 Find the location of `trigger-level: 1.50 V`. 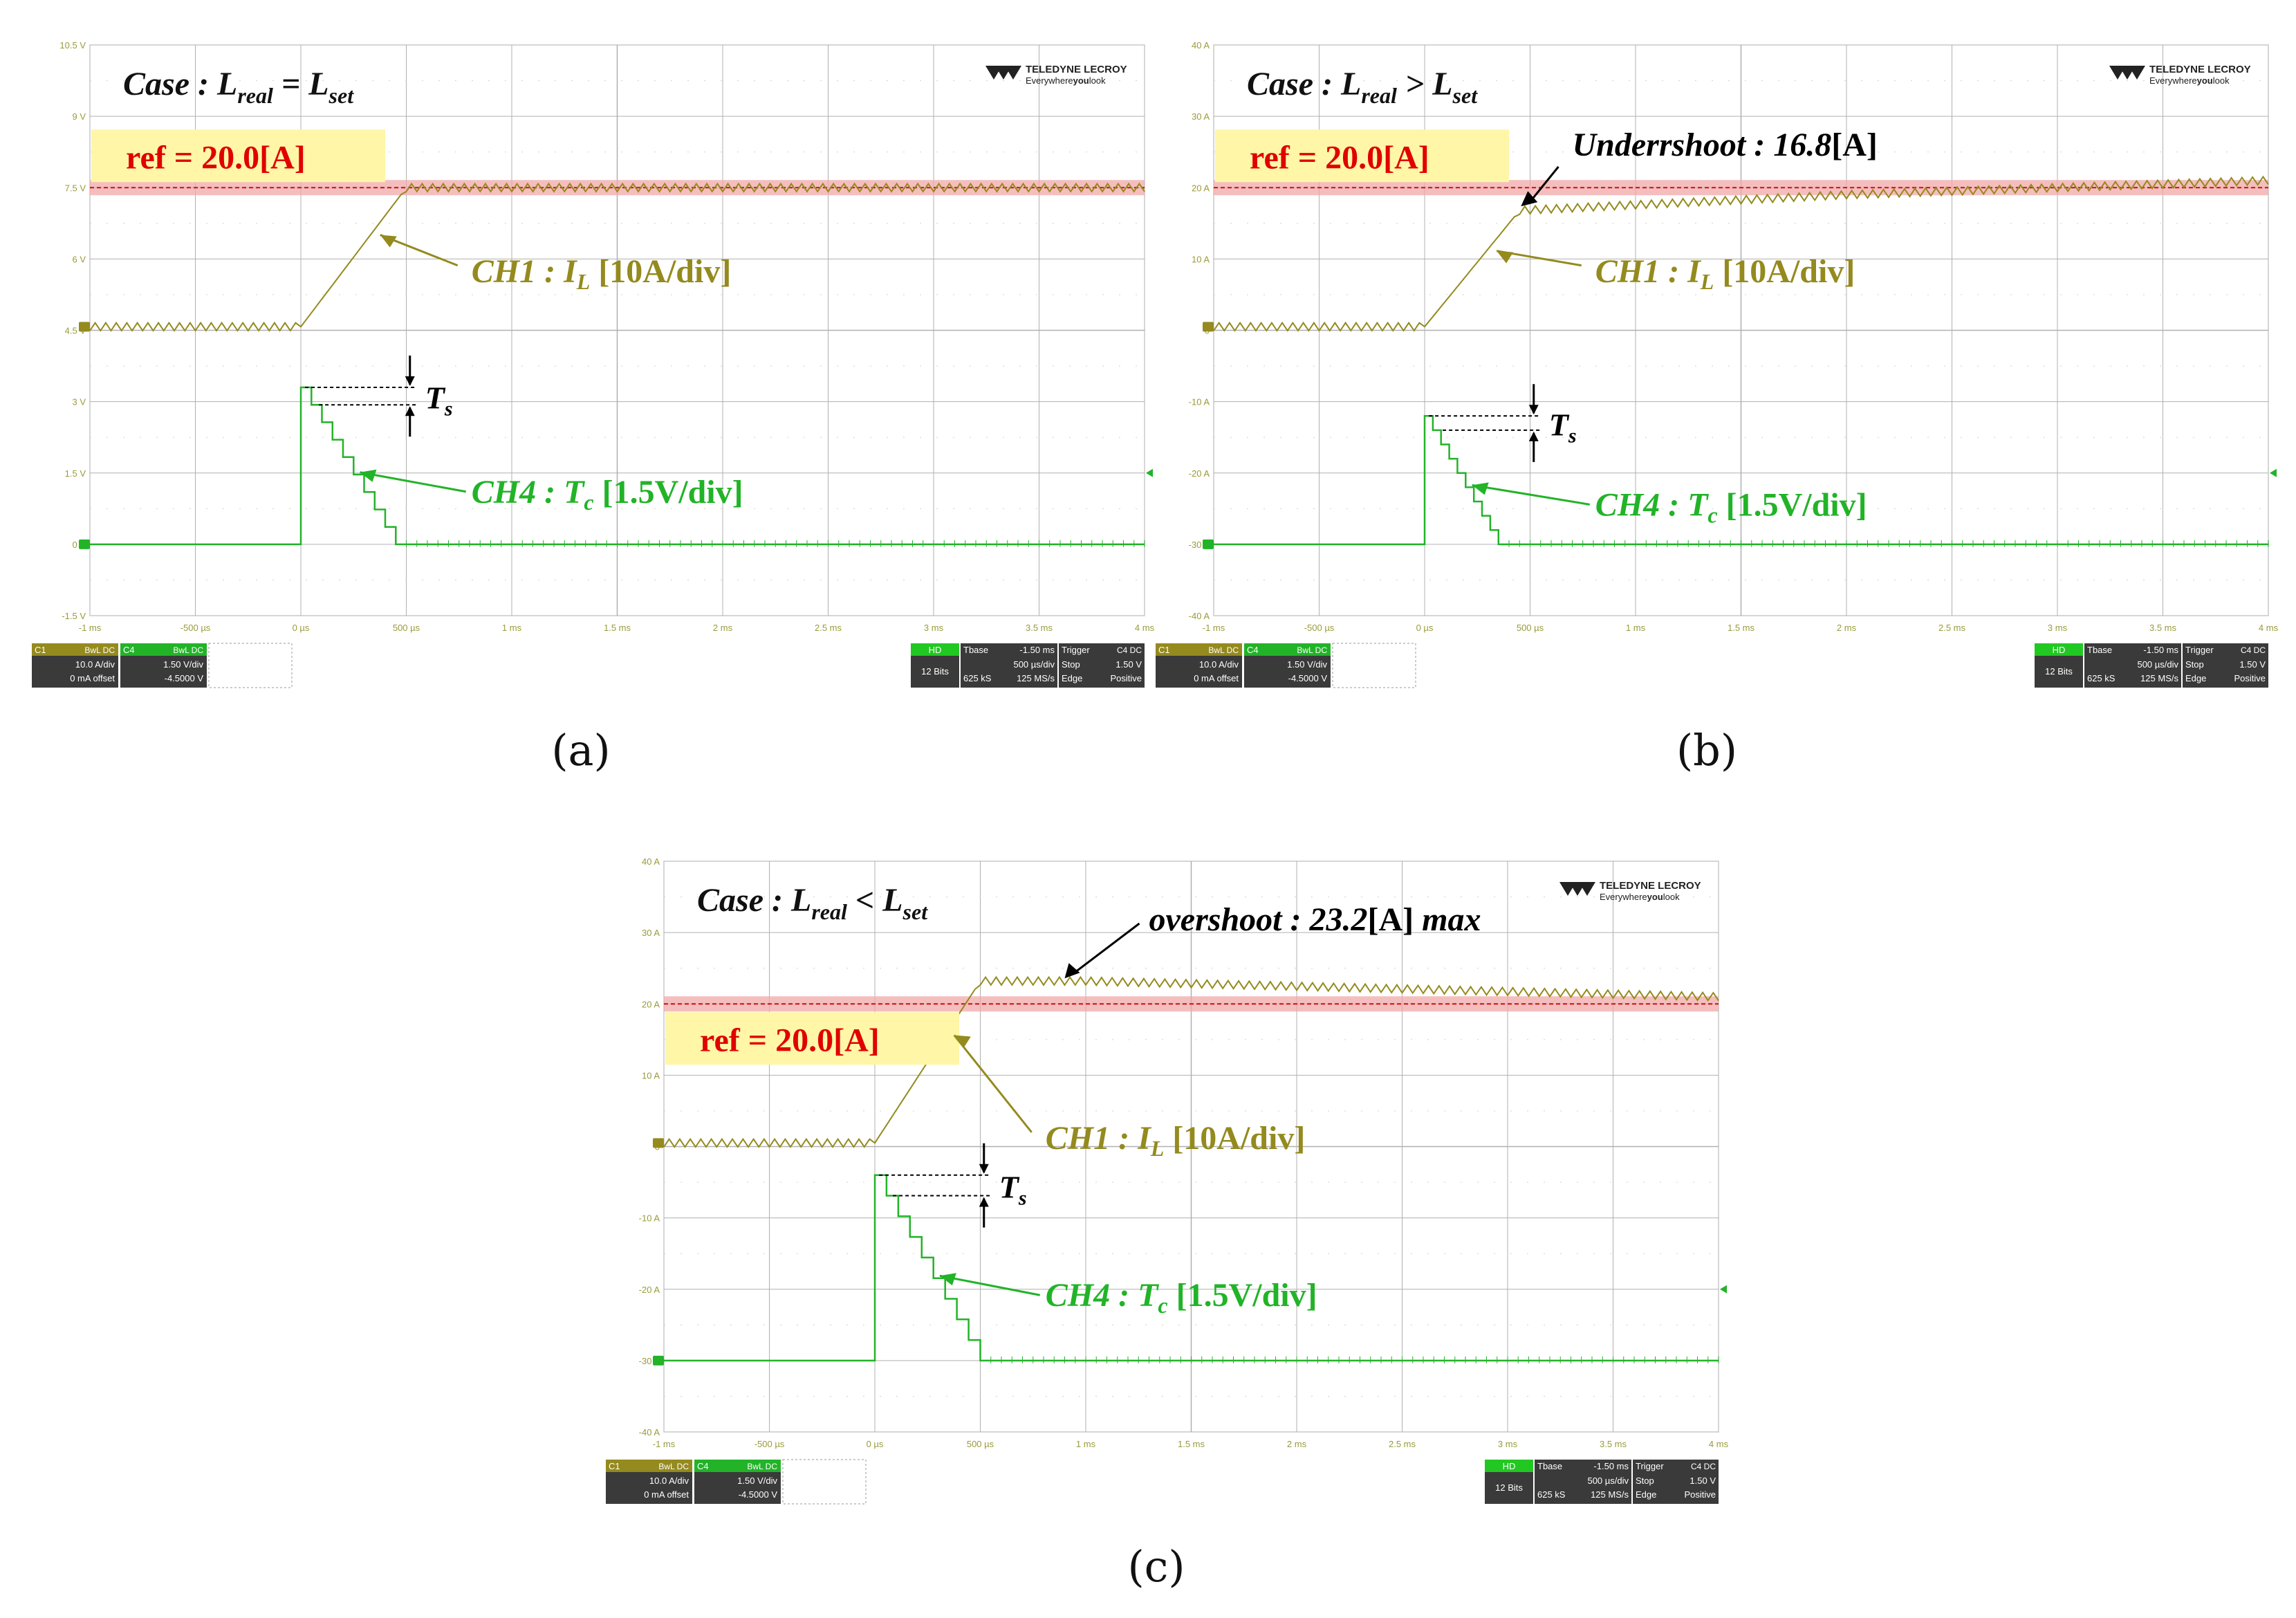

trigger-level: 1.50 V is located at coordinates (1703, 1481).